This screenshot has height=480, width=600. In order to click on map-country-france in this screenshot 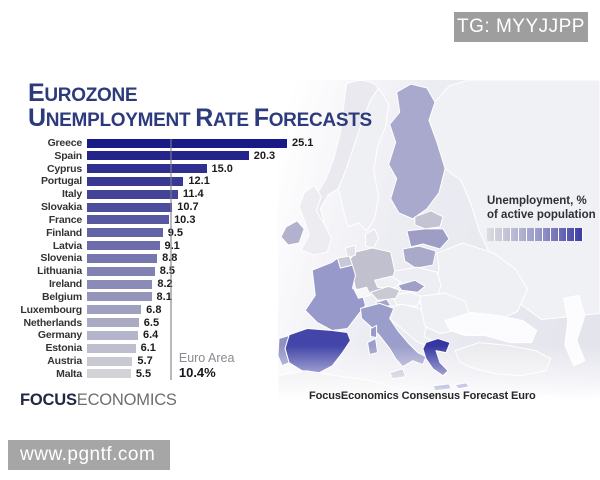, I will do `click(335, 294)`.